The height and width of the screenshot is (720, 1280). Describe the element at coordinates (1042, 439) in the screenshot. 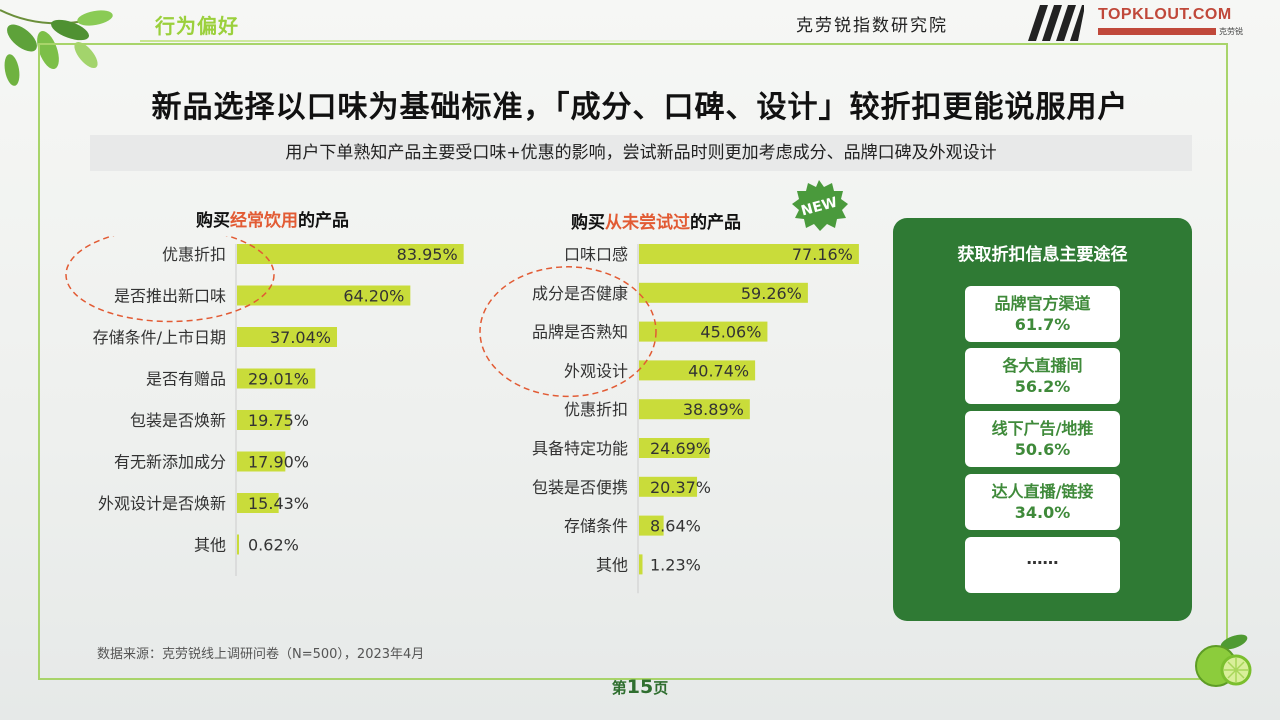

I see `channel-card: 线下广告/地推 50.6%` at that location.